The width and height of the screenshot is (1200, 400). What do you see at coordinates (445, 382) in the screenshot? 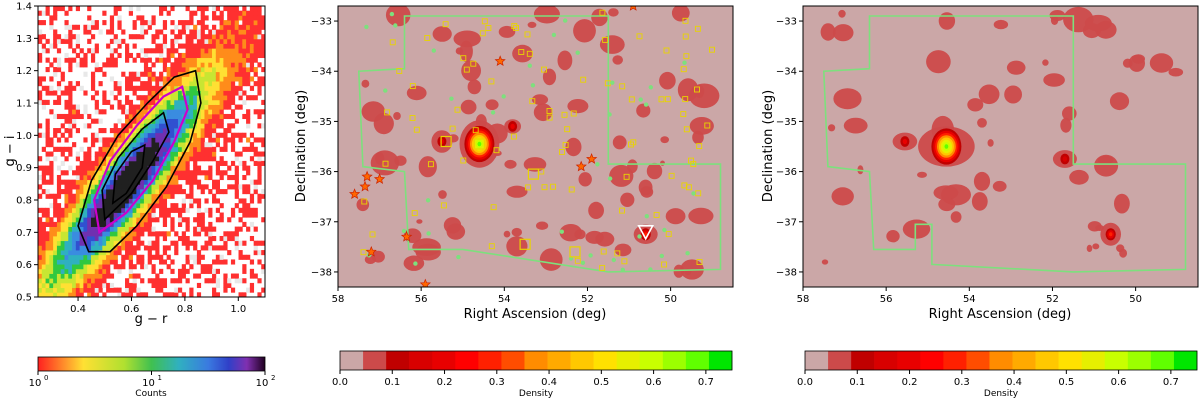
I see `colorbar-tick-label: 0.2` at bounding box center [445, 382].